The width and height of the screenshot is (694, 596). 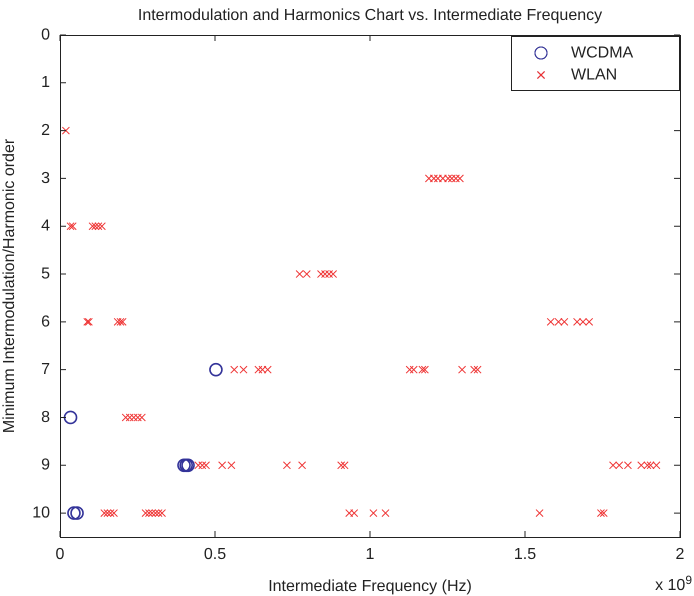 I want to click on y-tick-label: 2, so click(x=45, y=131).